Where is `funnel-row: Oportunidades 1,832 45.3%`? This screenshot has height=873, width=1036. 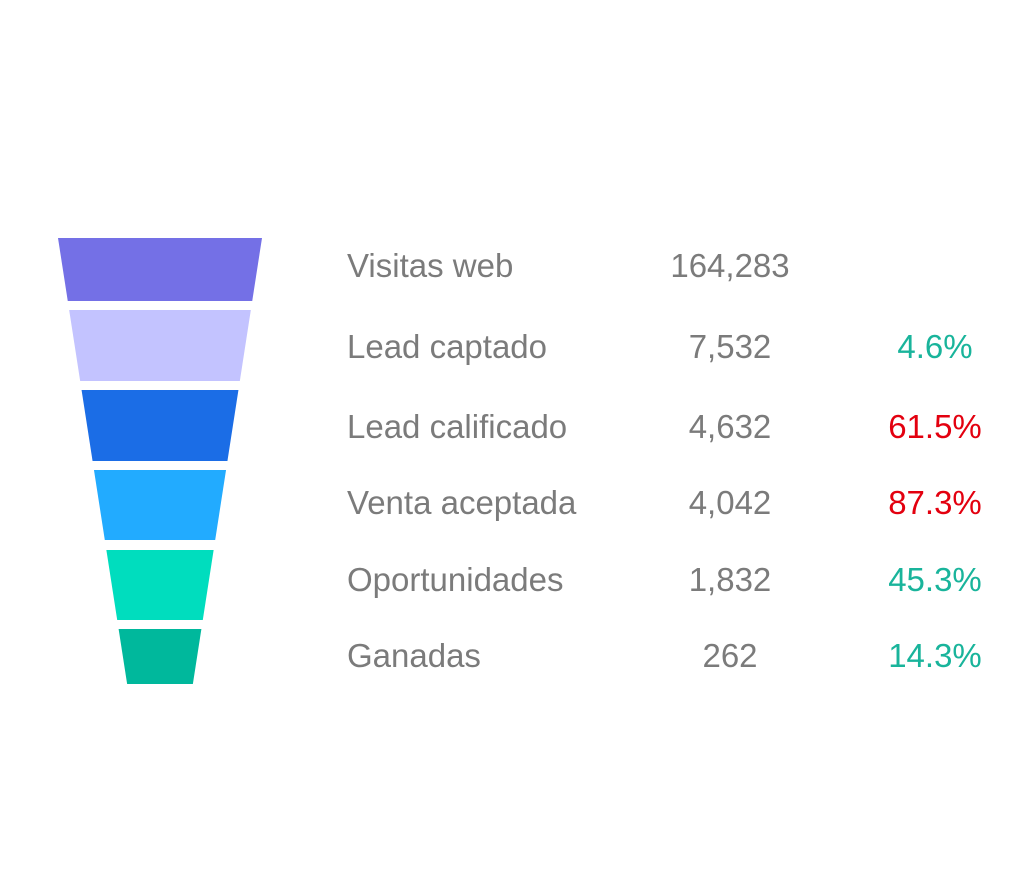
funnel-row: Oportunidades 1,832 45.3% is located at coordinates (518, 580).